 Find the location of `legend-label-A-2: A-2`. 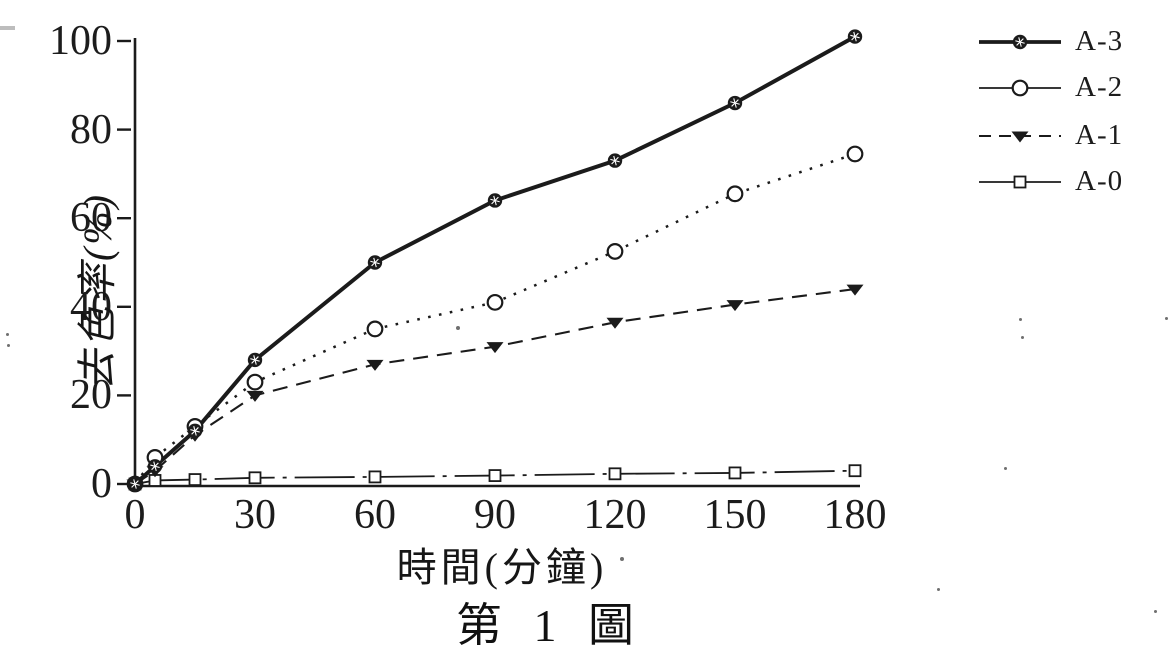

legend-label-A-2: A-2 is located at coordinates (1099, 87).